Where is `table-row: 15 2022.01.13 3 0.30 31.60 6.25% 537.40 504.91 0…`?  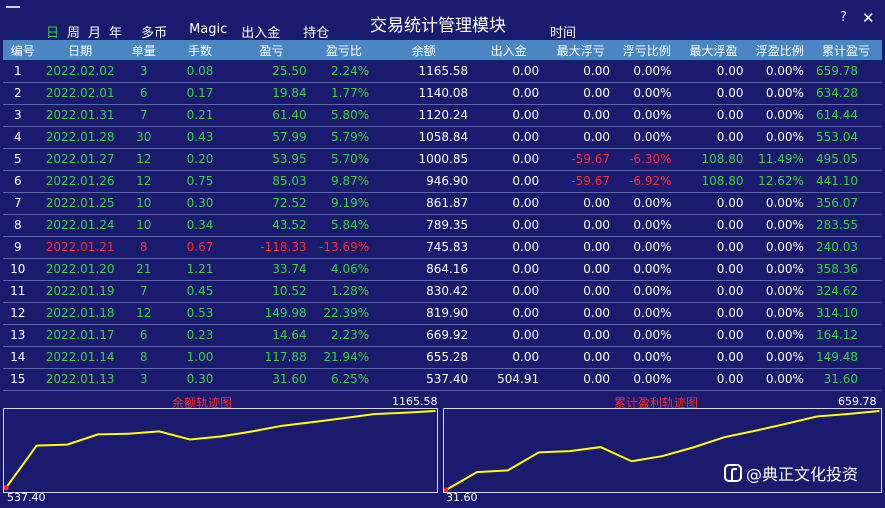 table-row: 15 2022.01.13 3 0.30 31.60 6.25% 537.40 504.91 0… is located at coordinates (442, 379).